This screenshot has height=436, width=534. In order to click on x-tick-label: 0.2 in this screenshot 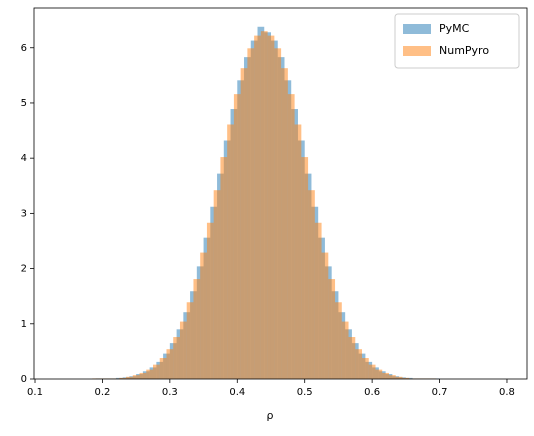, I will do `click(102, 392)`.